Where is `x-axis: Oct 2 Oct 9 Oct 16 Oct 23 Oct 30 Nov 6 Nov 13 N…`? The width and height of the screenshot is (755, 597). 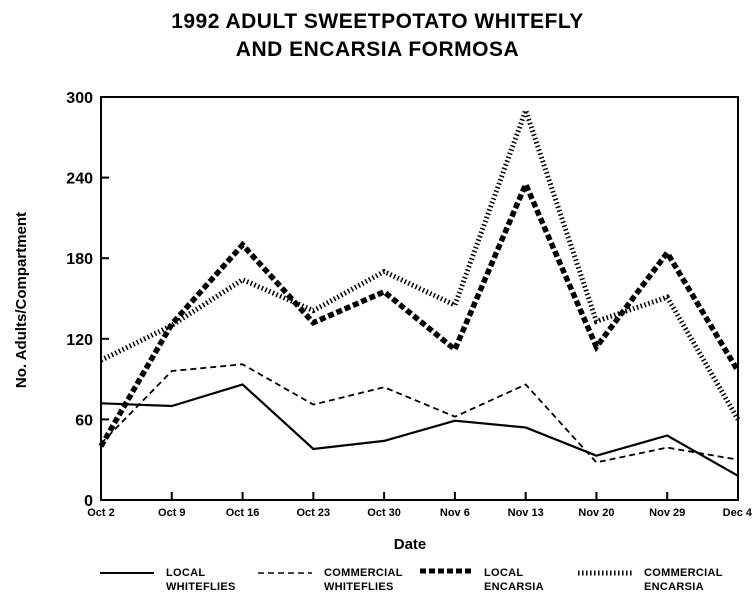 x-axis: Oct 2 Oct 9 Oct 16 Oct 23 Oct 30 Nov 6 Nov 13 N… is located at coordinates (420, 505).